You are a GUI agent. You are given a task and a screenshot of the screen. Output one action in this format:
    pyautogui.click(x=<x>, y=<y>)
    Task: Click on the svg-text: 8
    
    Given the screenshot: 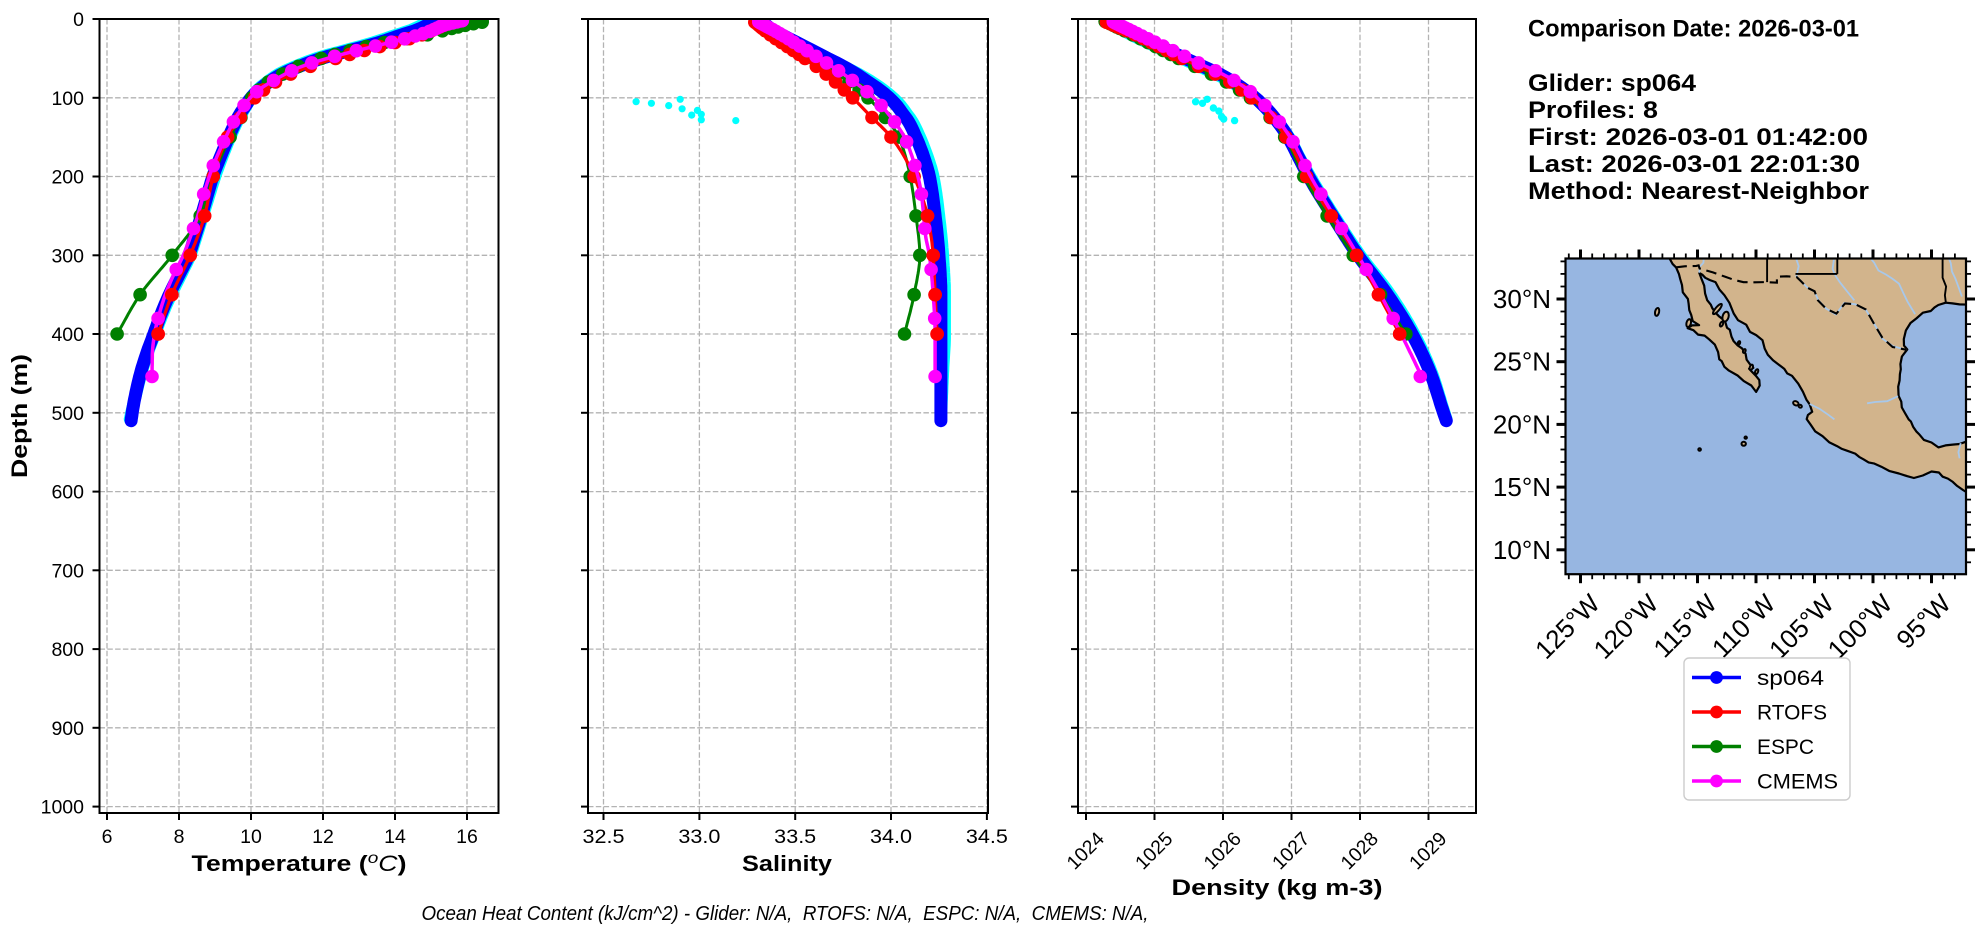 What is the action you would take?
    pyautogui.click(x=179, y=837)
    